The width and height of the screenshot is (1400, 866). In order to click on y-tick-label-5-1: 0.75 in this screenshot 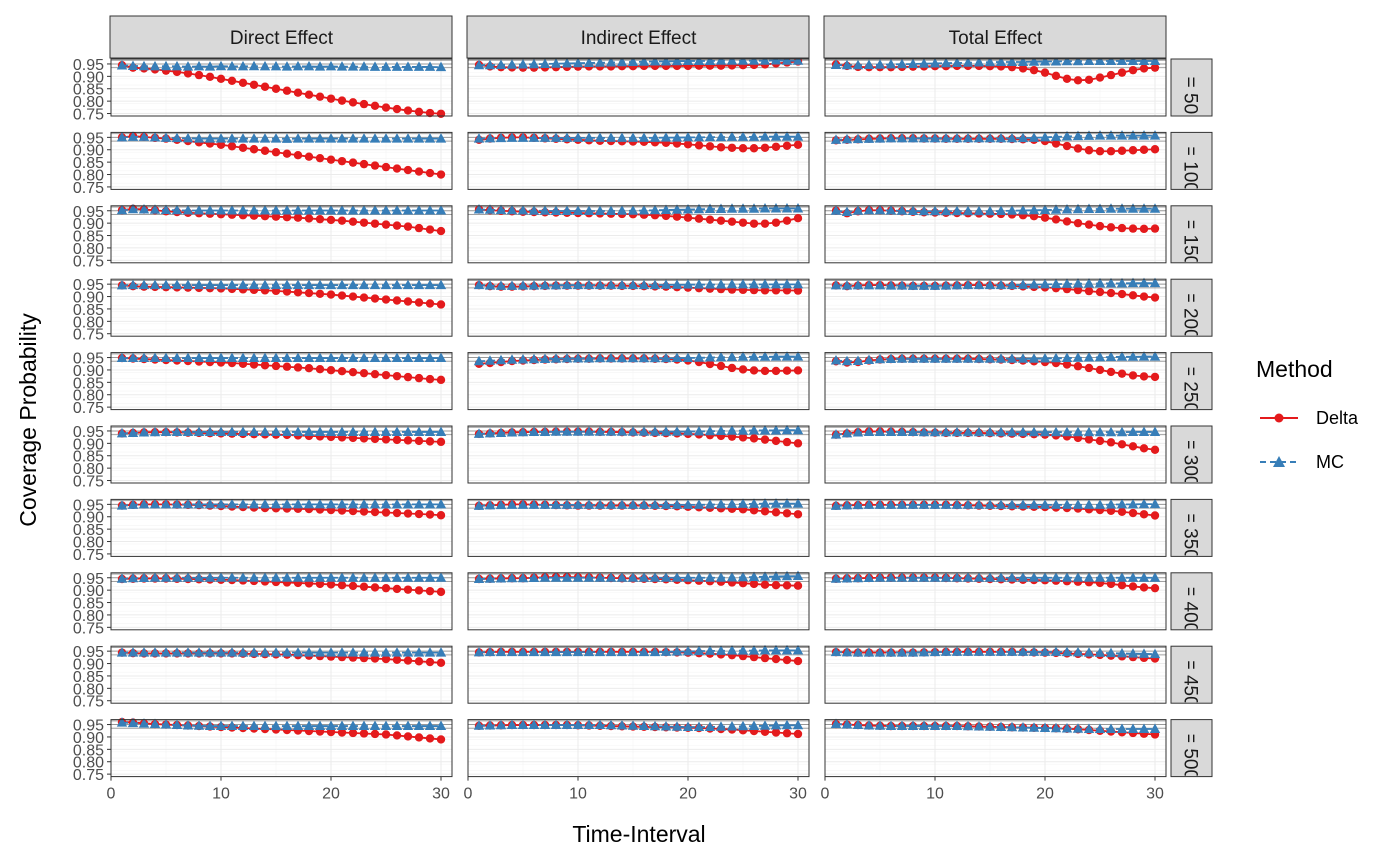, I will do `click(88, 408)`.